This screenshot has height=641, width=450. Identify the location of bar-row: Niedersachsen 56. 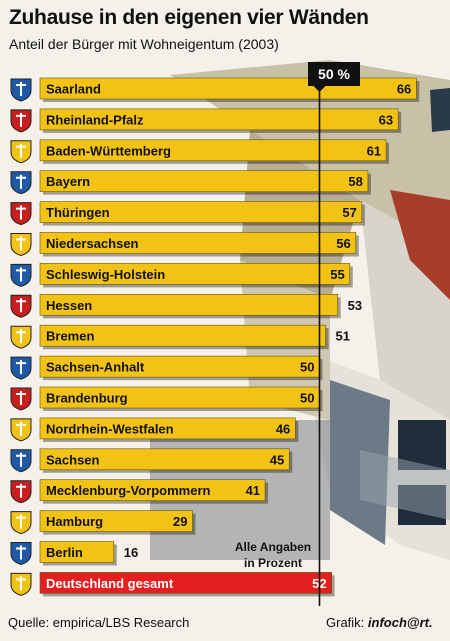
(184, 244).